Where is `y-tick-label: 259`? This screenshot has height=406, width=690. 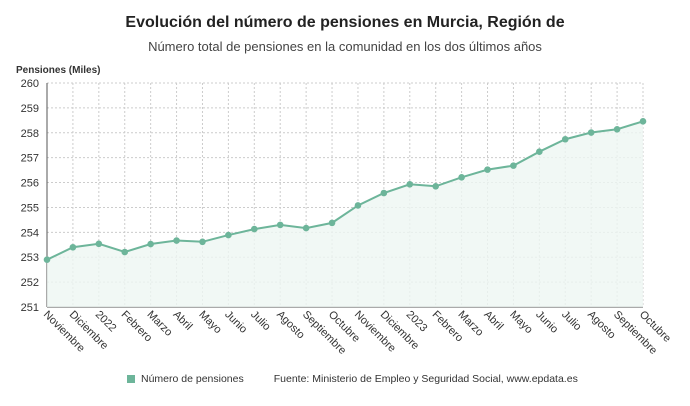 y-tick-label: 259 is located at coordinates (30, 109).